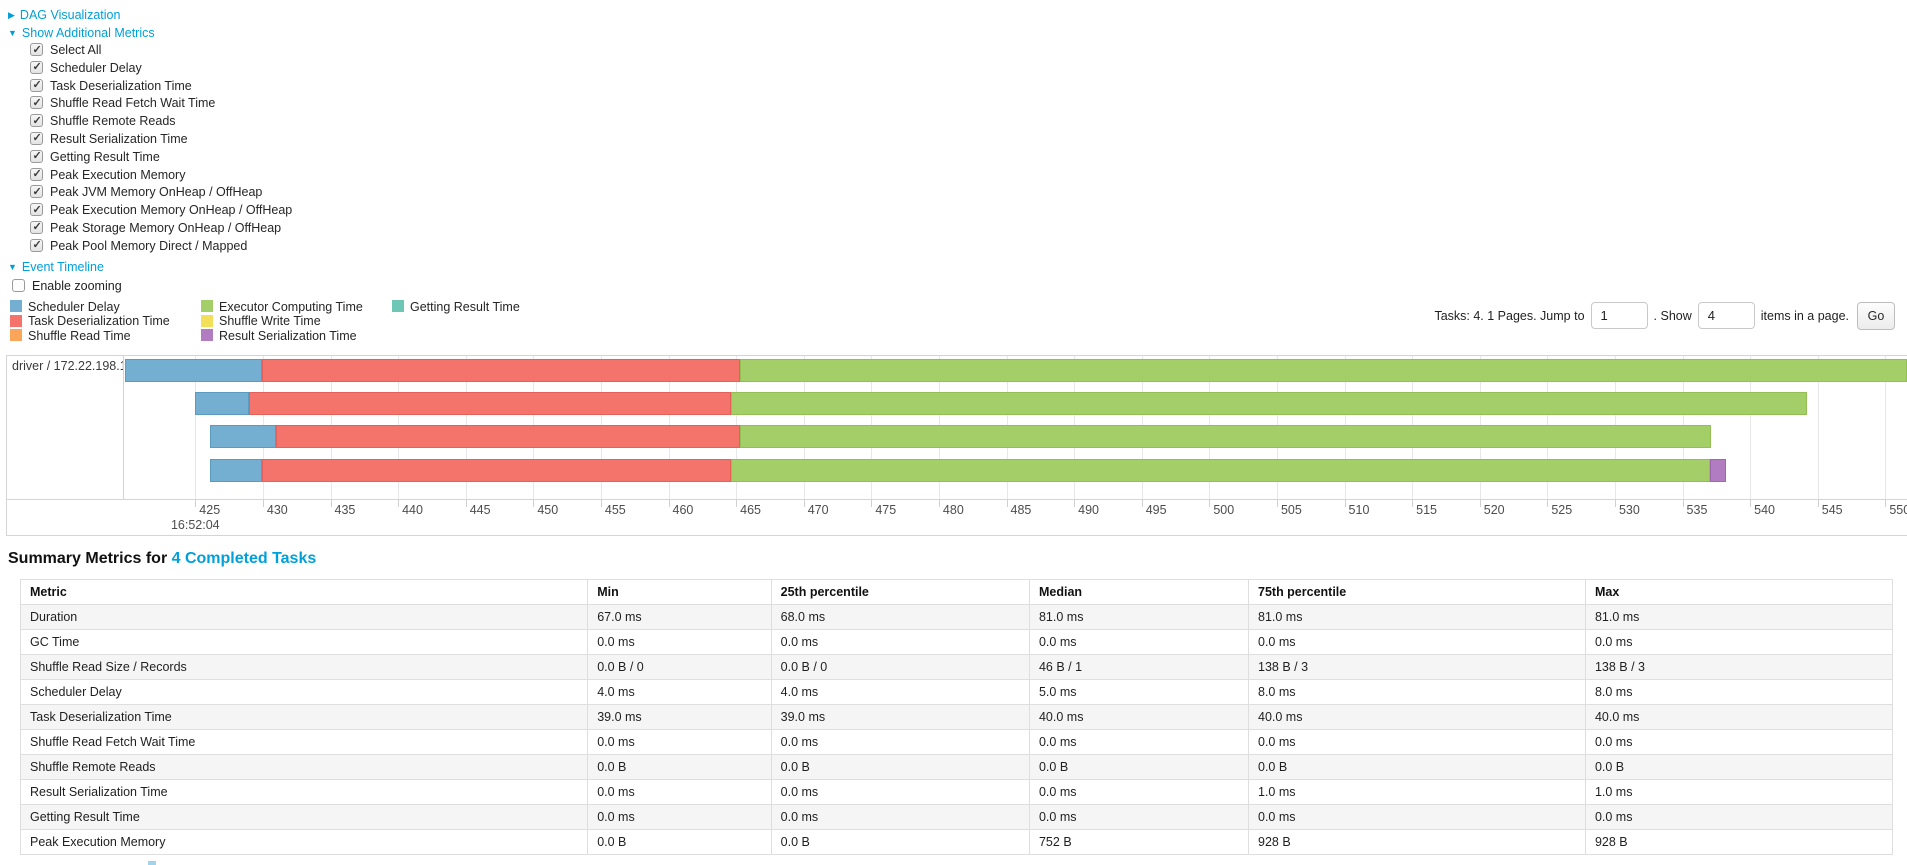  What do you see at coordinates (1139, 841) in the screenshot?
I see `metric-value-cell: 752 B` at bounding box center [1139, 841].